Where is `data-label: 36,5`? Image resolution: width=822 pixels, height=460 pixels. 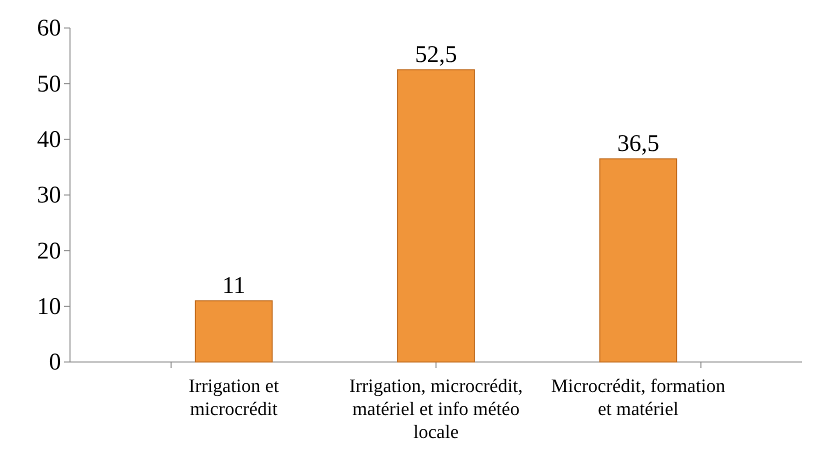
data-label: 36,5 is located at coordinates (638, 143).